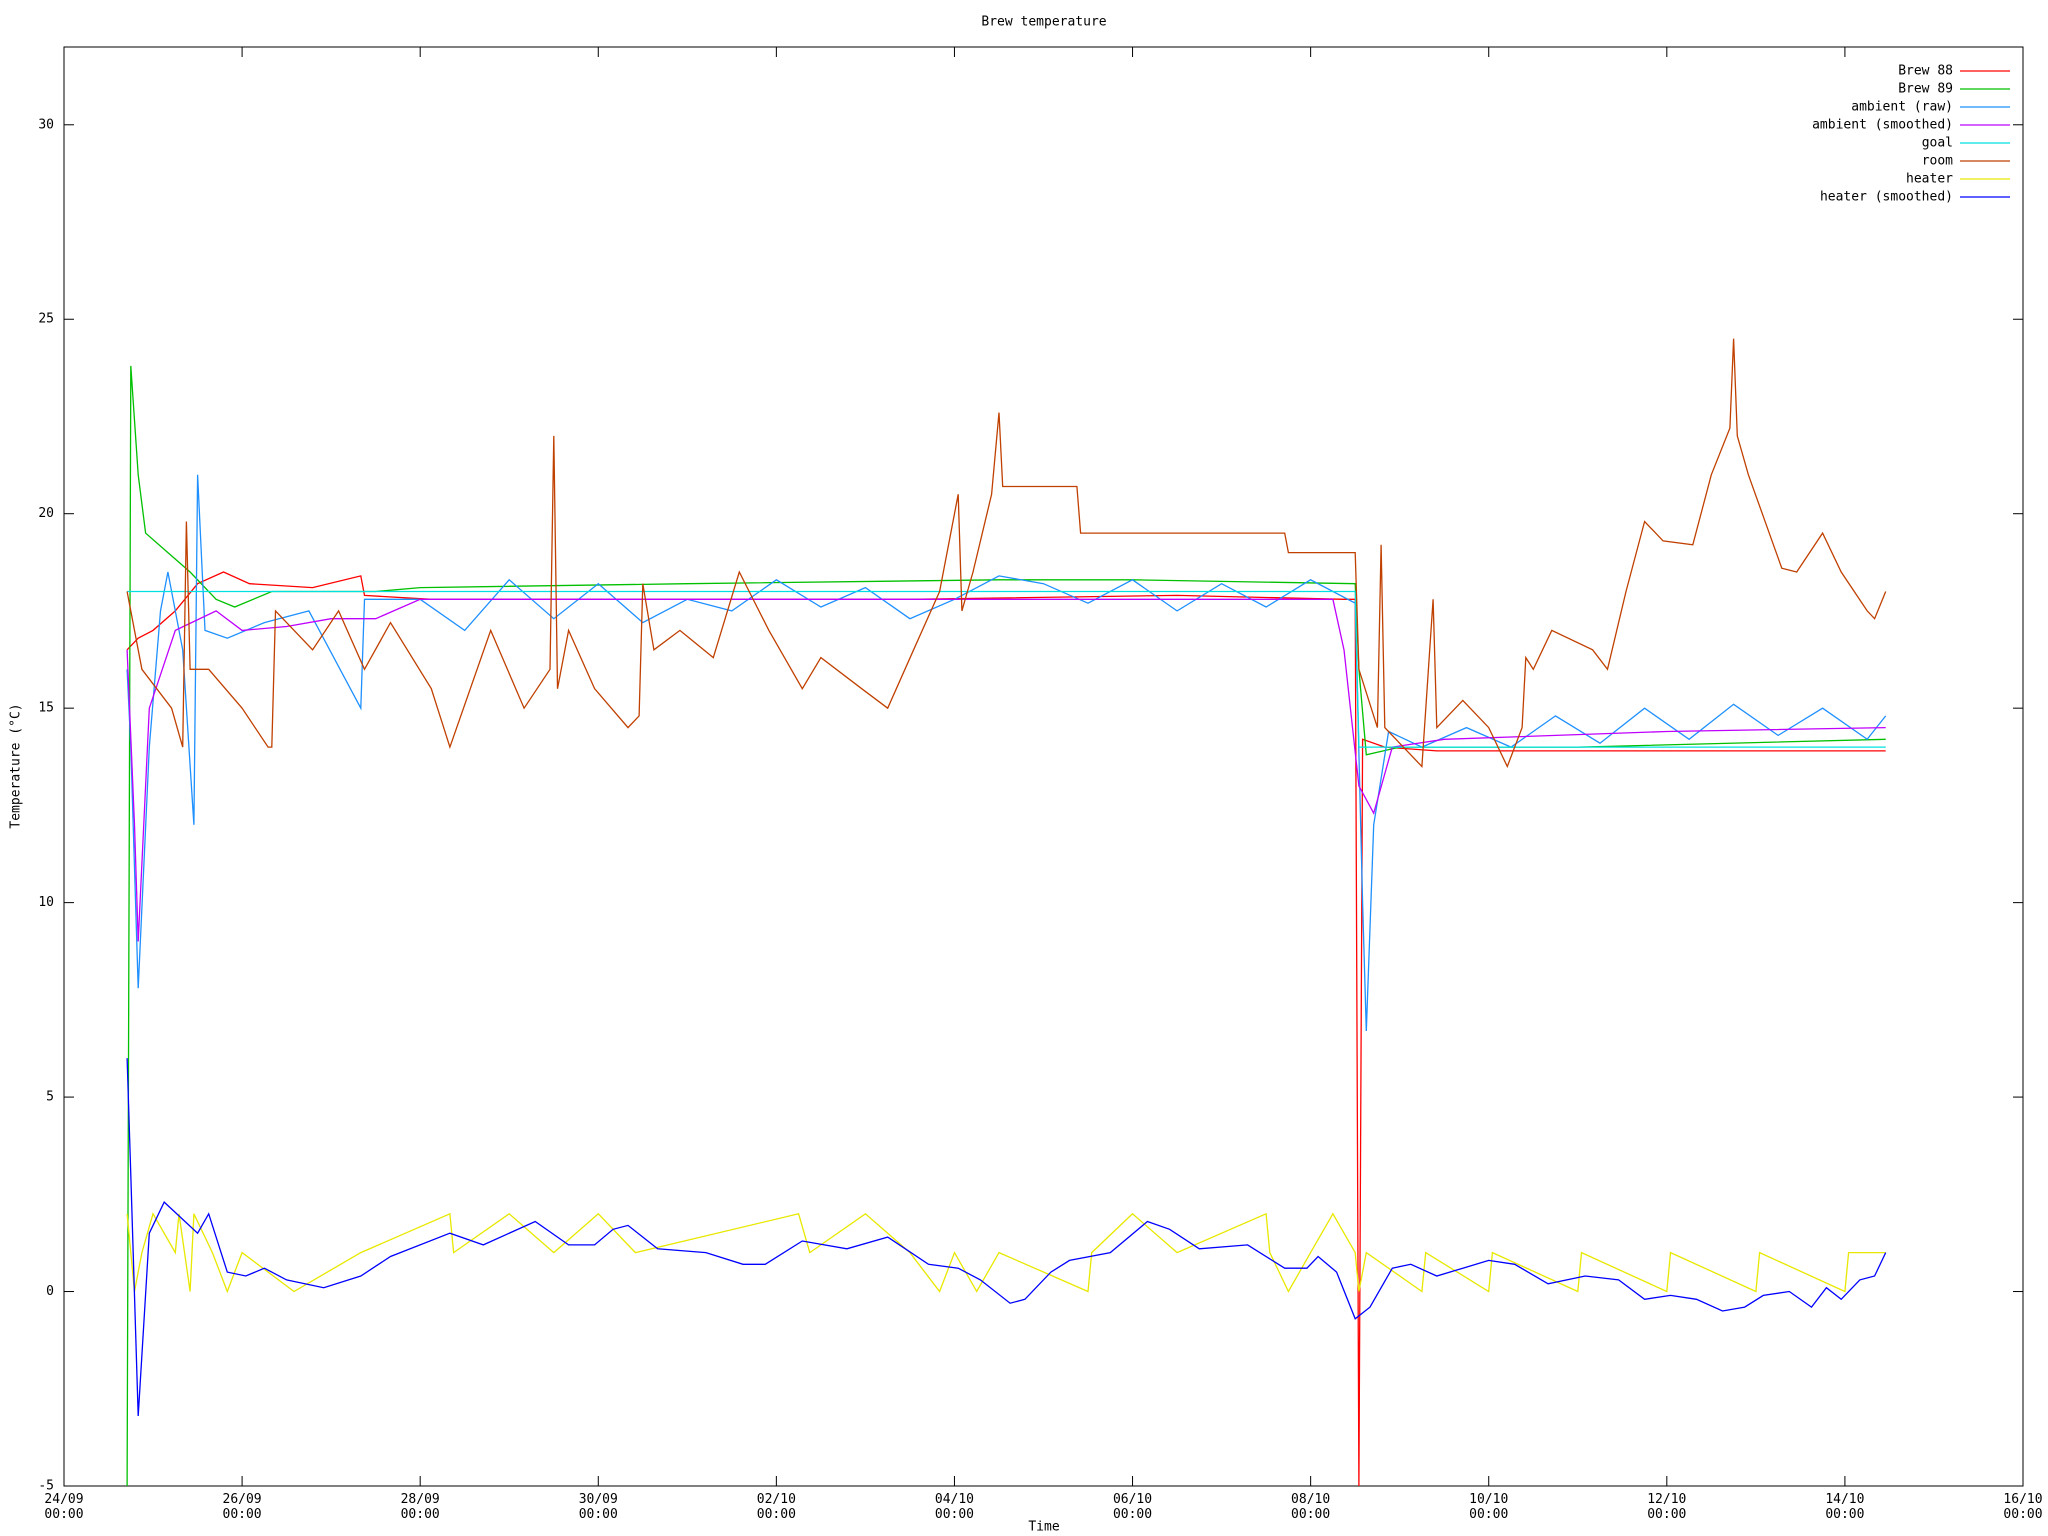 The height and width of the screenshot is (1536, 2048). Describe the element at coordinates (1882, 125) in the screenshot. I see `legend-label: ambient (smoothed)` at that location.